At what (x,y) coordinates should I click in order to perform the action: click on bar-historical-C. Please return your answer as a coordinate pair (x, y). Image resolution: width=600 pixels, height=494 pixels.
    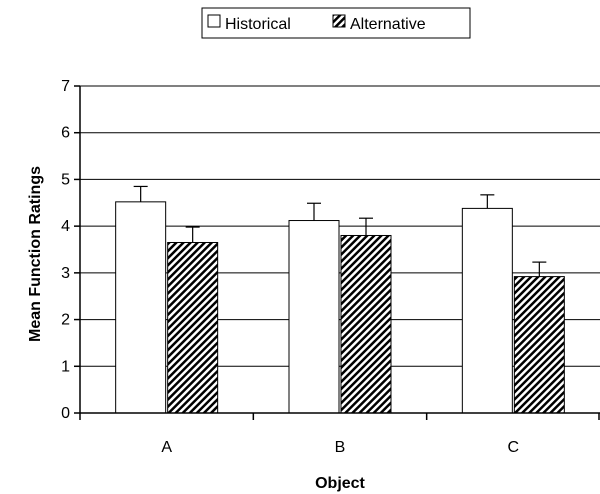
    Looking at the image, I should click on (487, 310).